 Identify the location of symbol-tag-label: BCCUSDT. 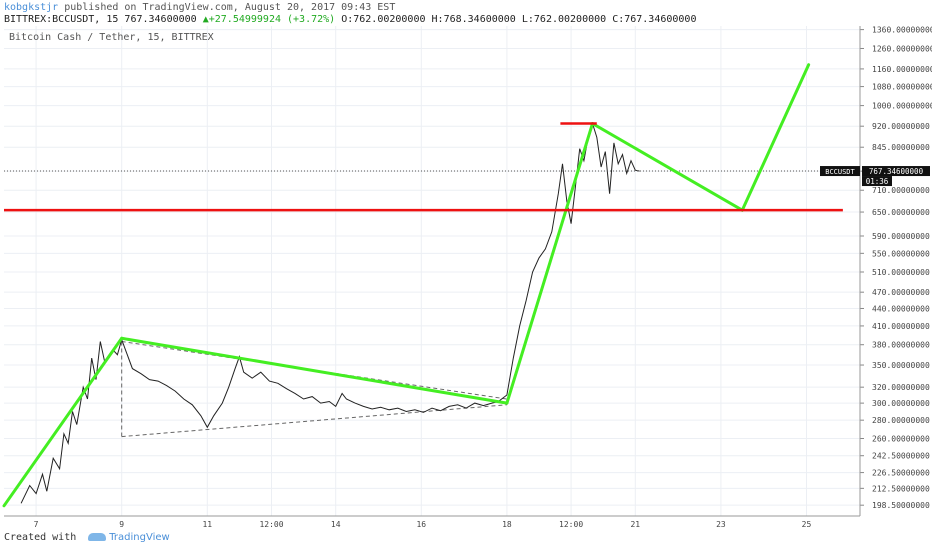
(840, 172).